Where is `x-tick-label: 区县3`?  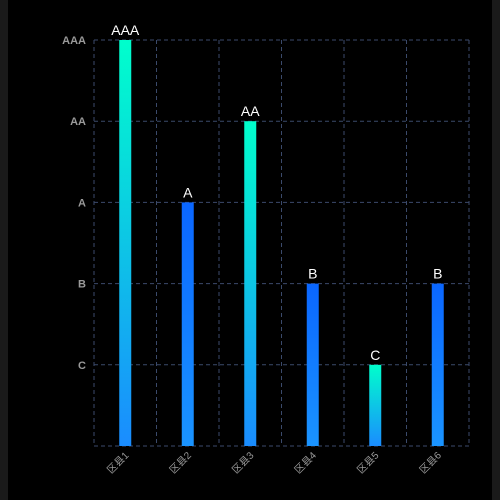
x-tick-label: 区县3 is located at coordinates (243, 462).